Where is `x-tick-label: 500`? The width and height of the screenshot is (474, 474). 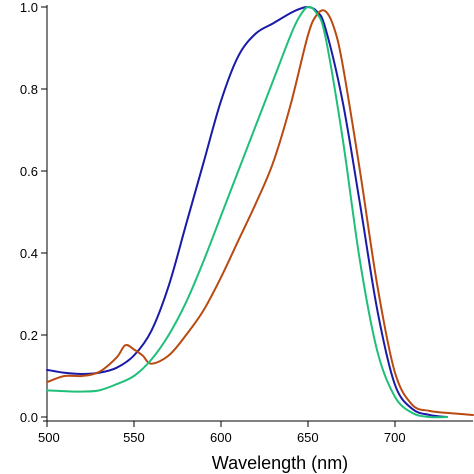 x-tick-label: 500 is located at coordinates (49, 437).